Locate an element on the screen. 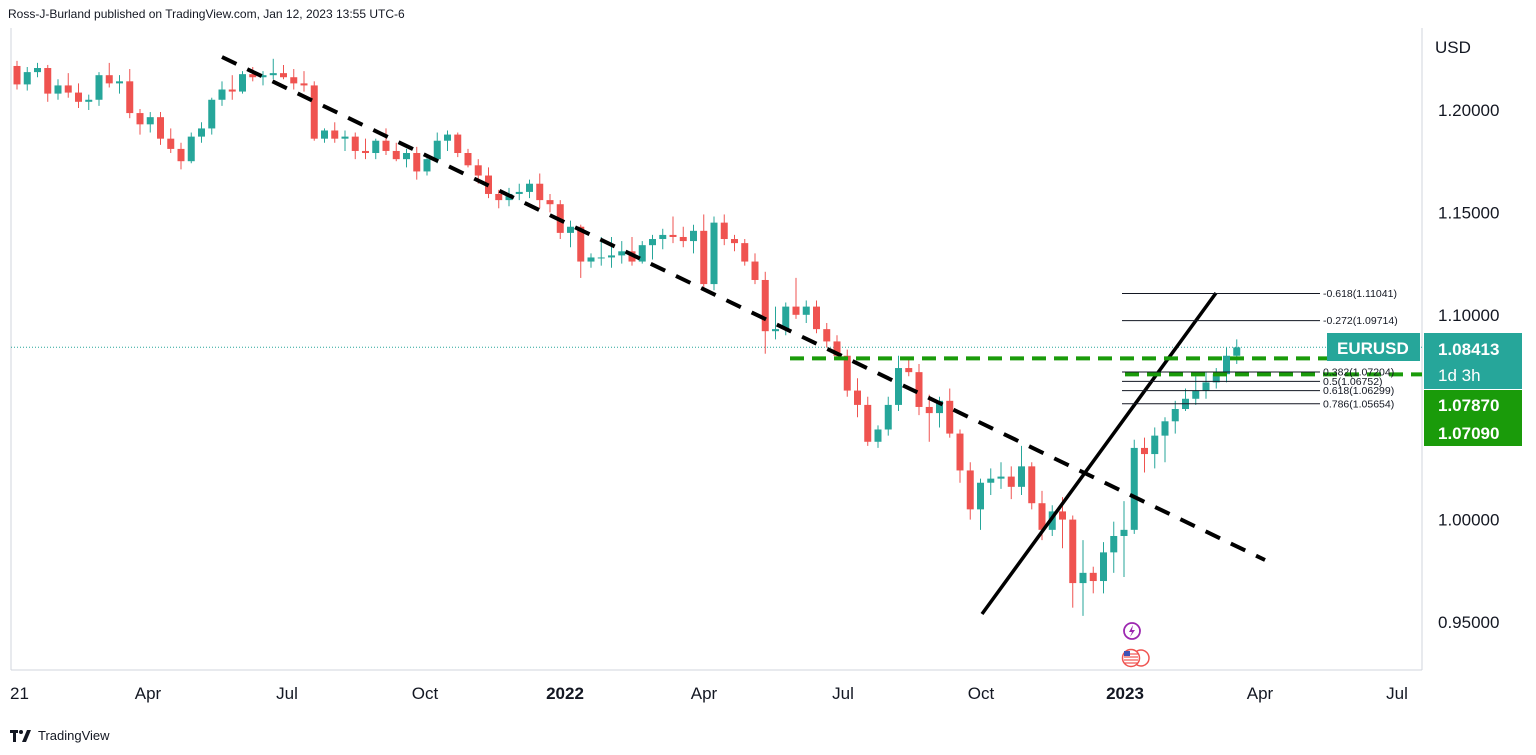 The width and height of the screenshot is (1536, 755). fib-level: -0.618(1.11041) is located at coordinates (1259, 294).